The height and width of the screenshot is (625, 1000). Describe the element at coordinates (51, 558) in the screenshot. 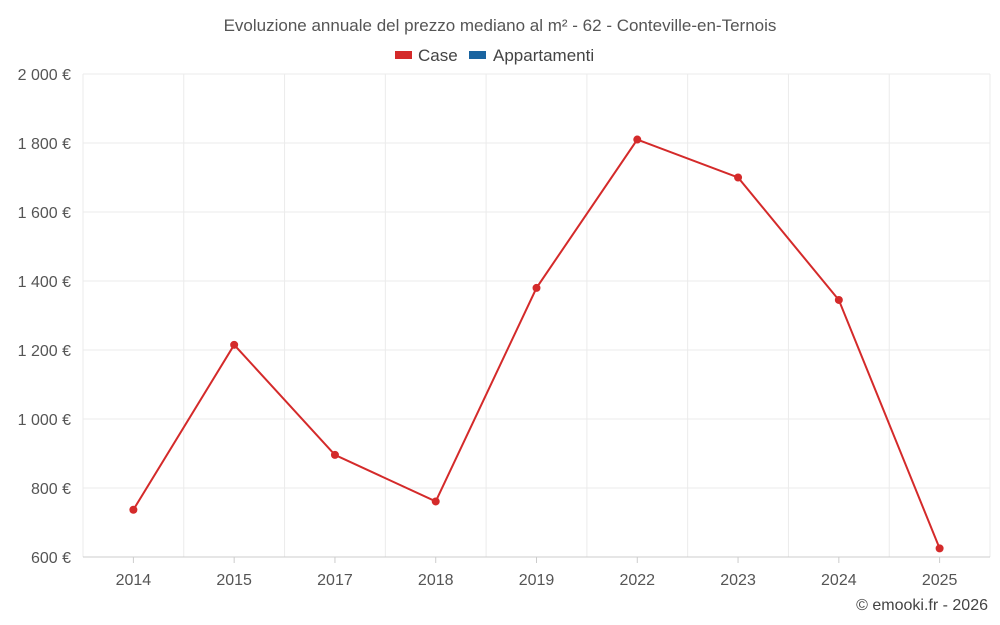

I see `y-tick-label: 600 €` at that location.